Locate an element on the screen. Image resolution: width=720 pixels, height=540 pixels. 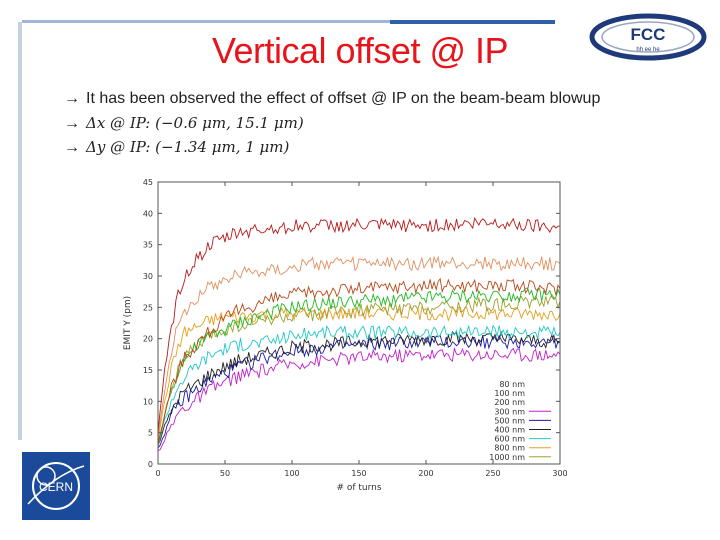
y-tick-label: 25 is located at coordinates (148, 307).